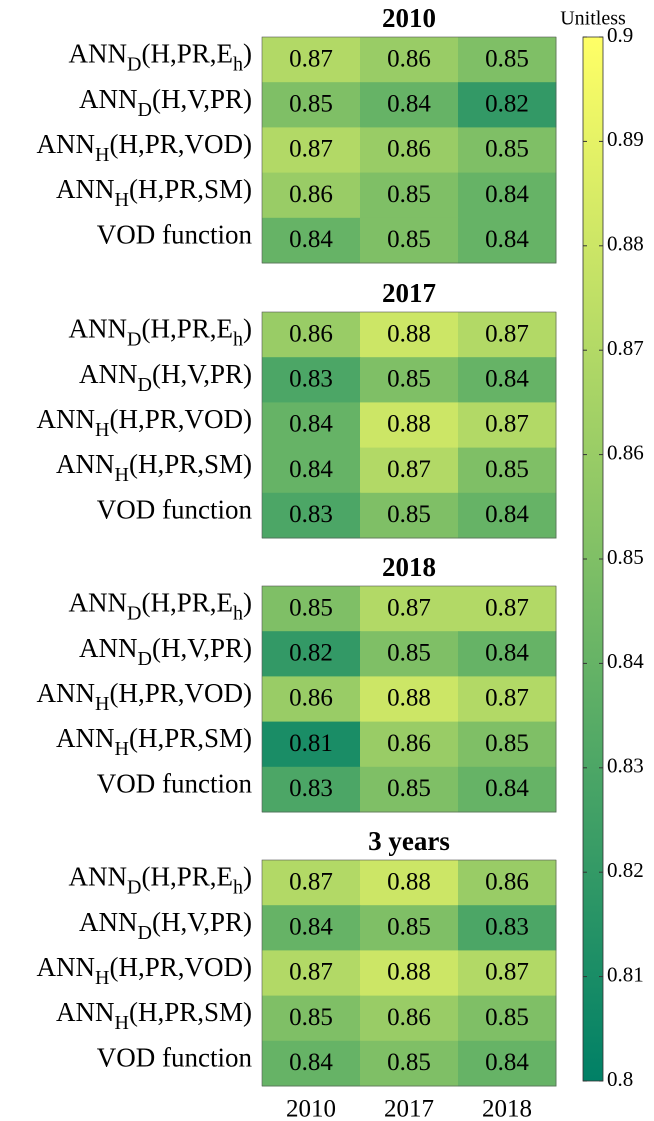  What do you see at coordinates (175, 235) in the screenshot?
I see `row-label-text: VOD function` at bounding box center [175, 235].